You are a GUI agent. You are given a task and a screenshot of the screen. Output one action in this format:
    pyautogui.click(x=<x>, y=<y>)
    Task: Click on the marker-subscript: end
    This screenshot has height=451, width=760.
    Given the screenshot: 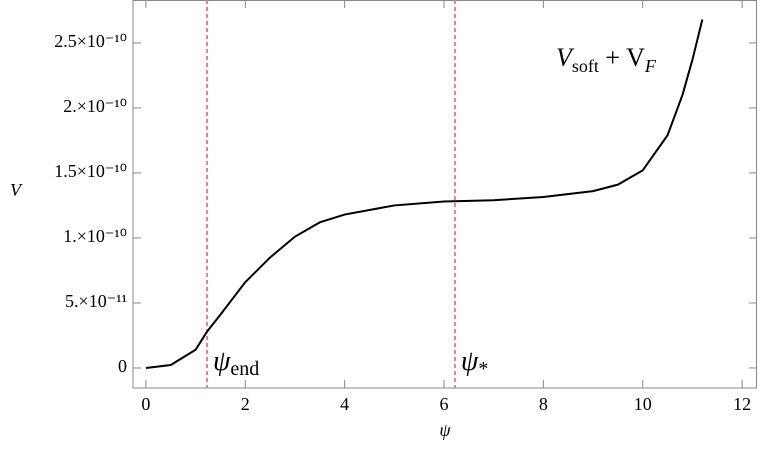 What is the action you would take?
    pyautogui.click(x=244, y=369)
    